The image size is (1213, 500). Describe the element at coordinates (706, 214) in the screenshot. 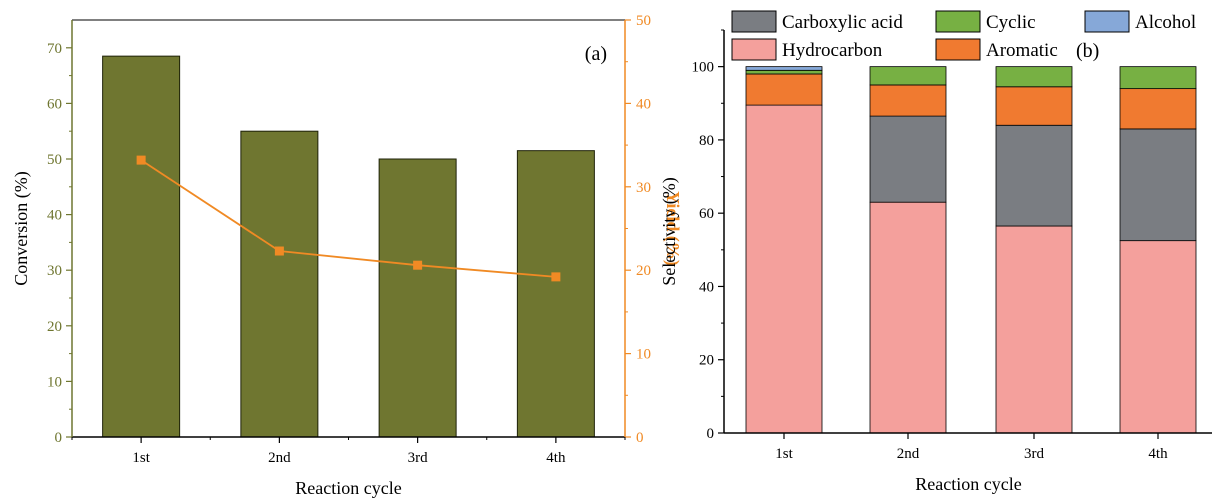

I see `y-tick-label: 60` at that location.